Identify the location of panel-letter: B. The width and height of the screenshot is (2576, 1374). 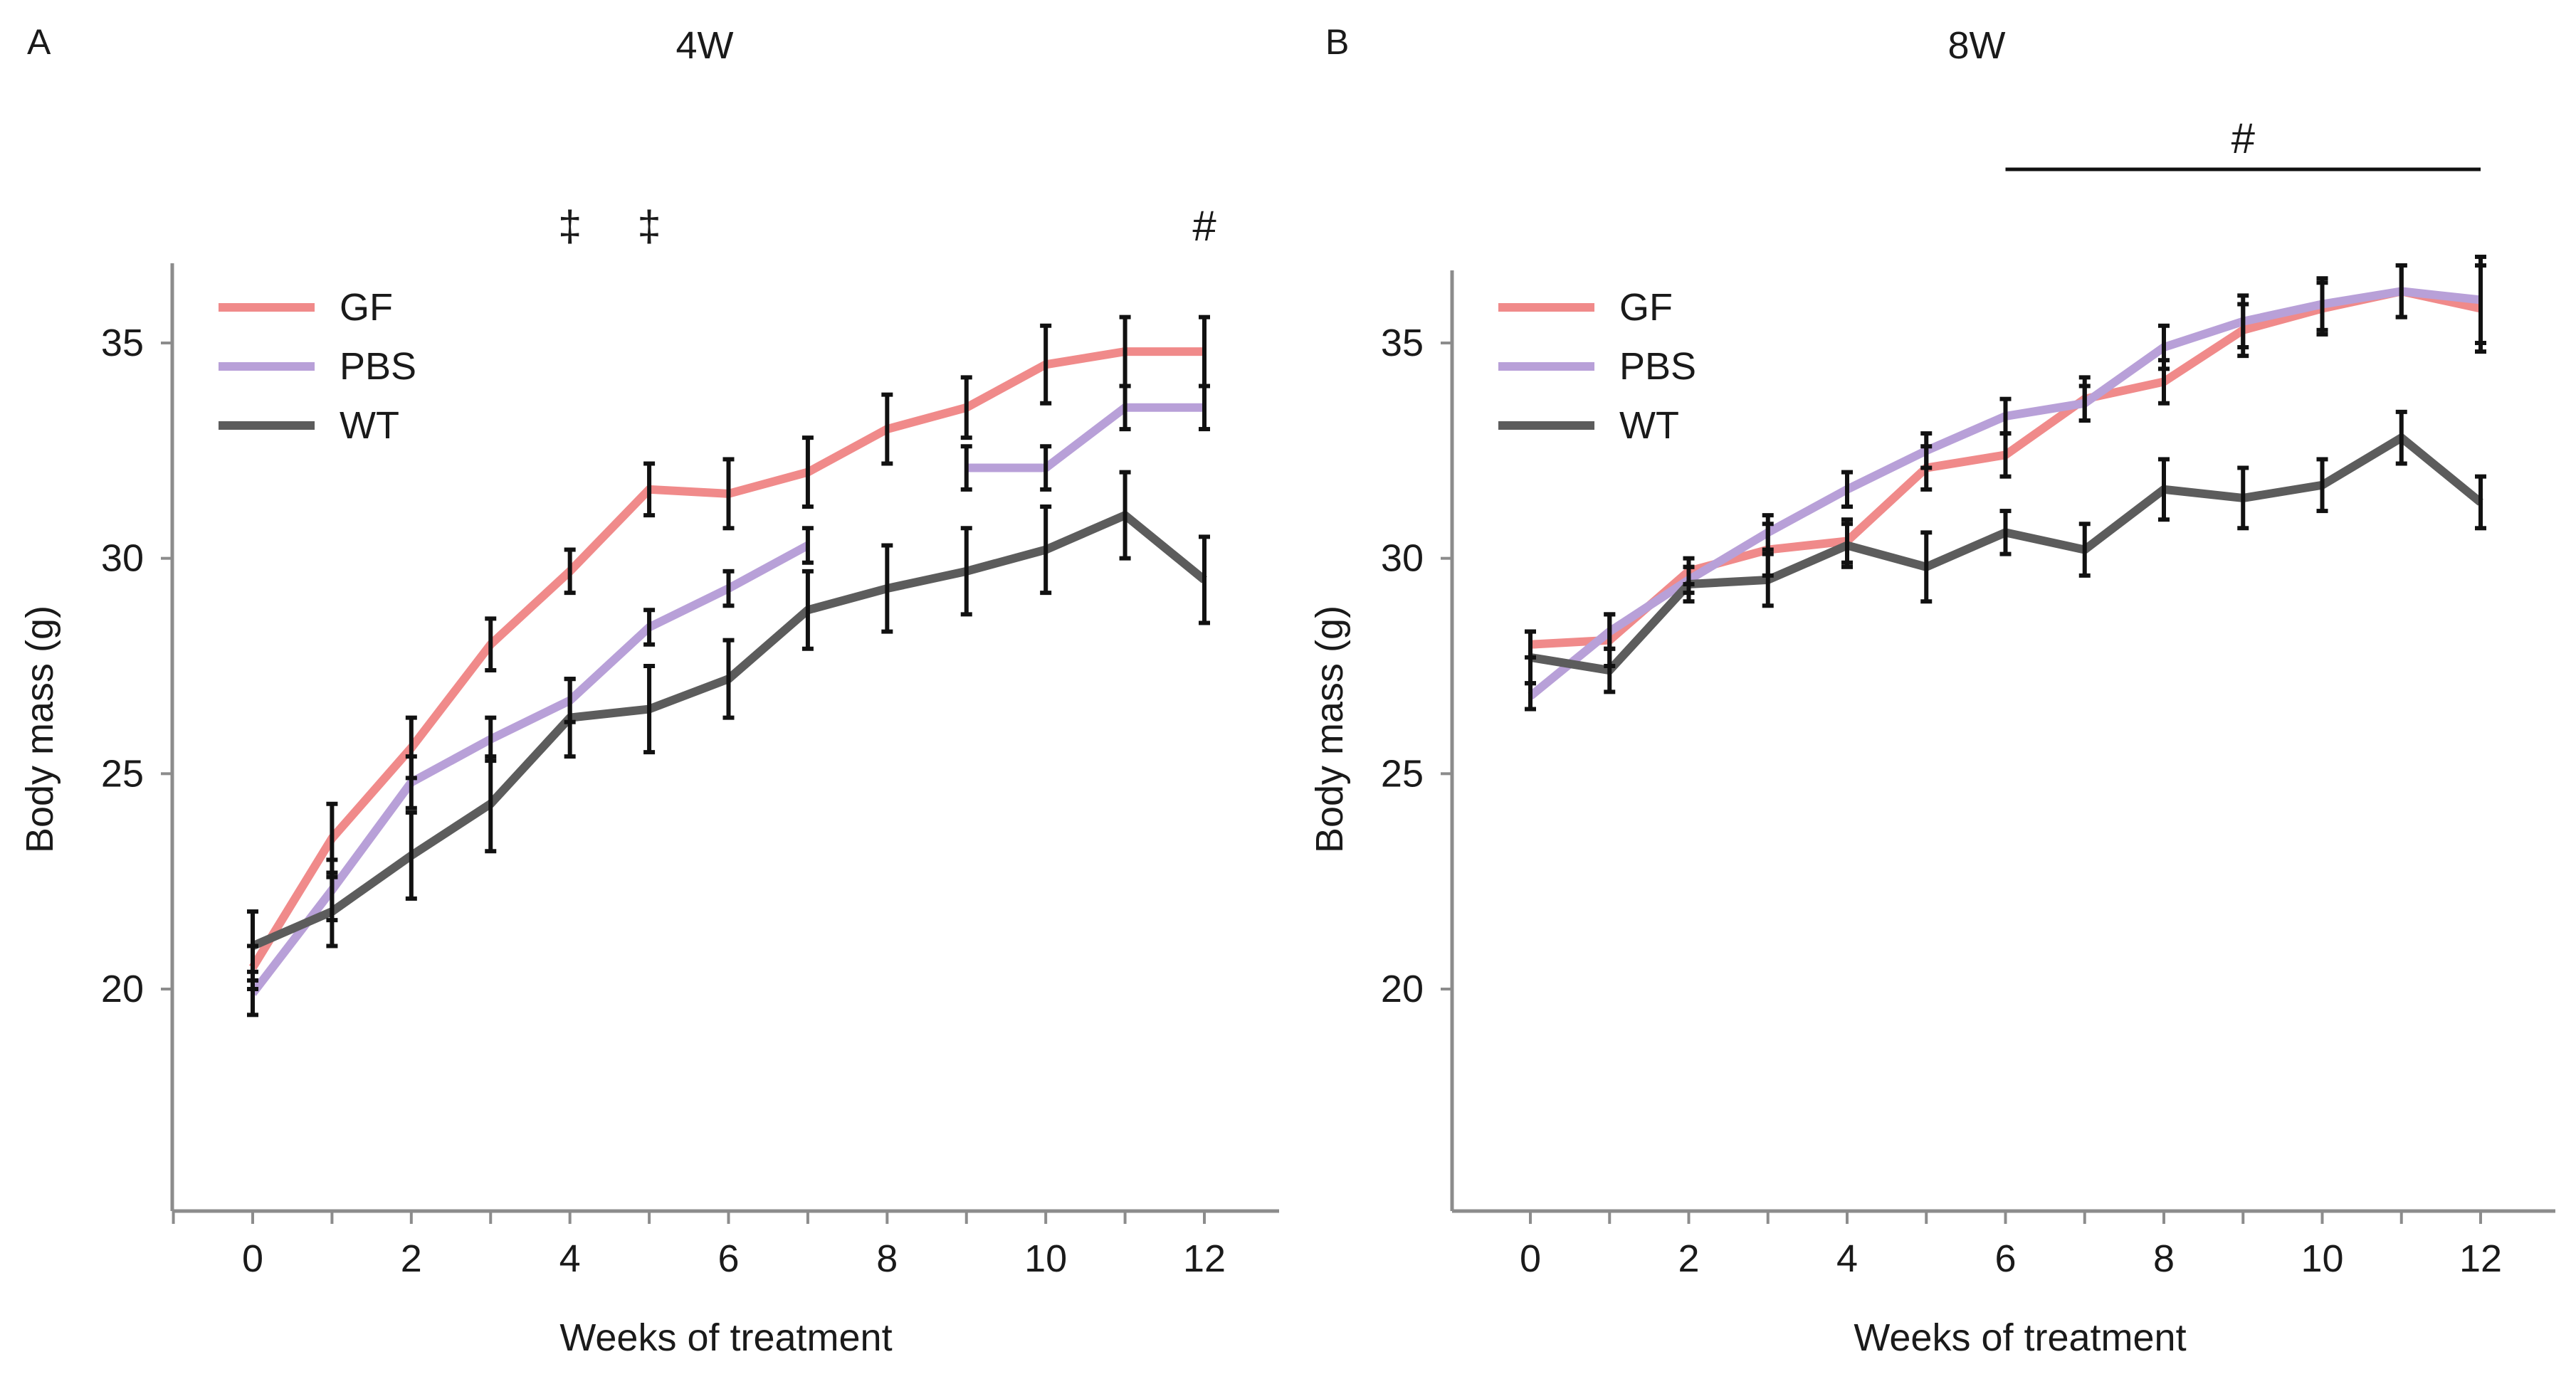
(1337, 42).